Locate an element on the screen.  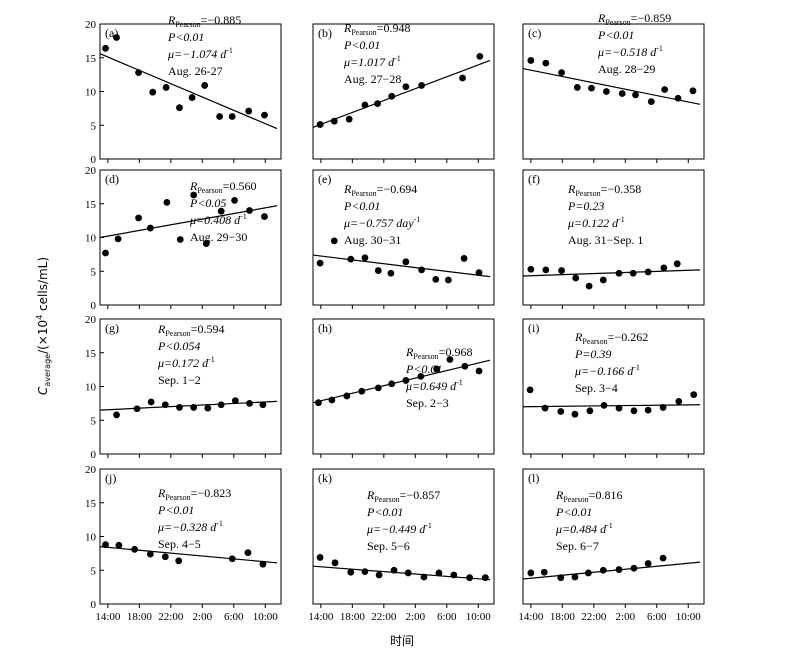
panel-label: (h) is located at coordinates (325, 328).